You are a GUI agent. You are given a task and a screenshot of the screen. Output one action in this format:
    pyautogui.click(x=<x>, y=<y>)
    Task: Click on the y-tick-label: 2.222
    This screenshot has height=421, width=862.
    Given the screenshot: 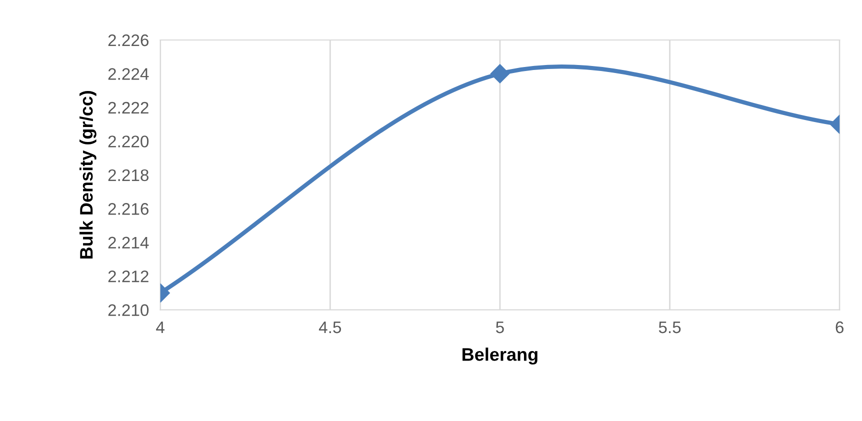 What is the action you would take?
    pyautogui.click(x=128, y=108)
    